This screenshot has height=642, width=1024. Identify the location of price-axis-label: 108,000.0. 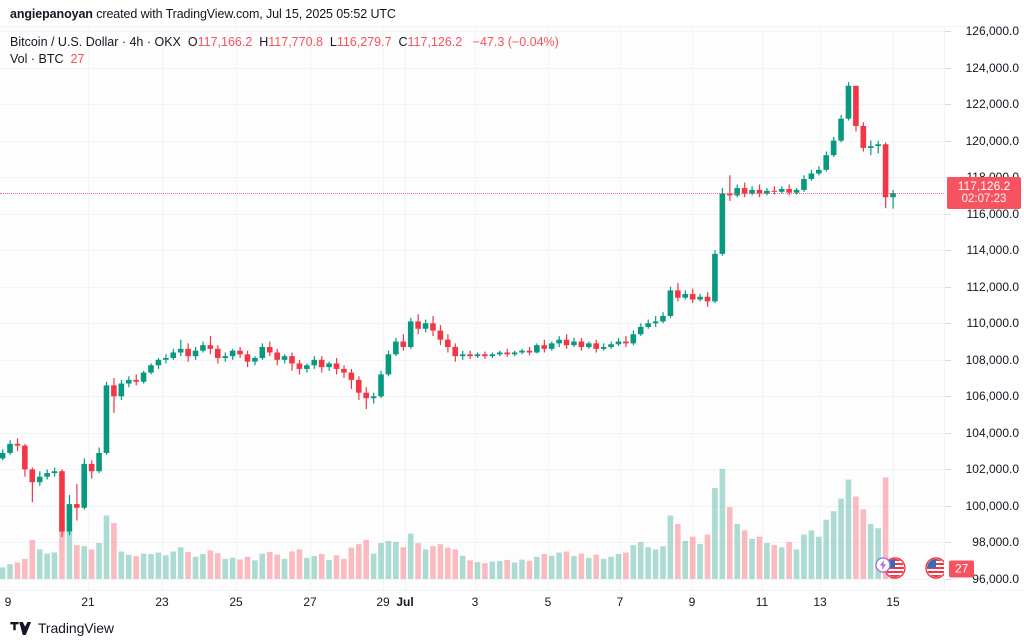
(992, 359).